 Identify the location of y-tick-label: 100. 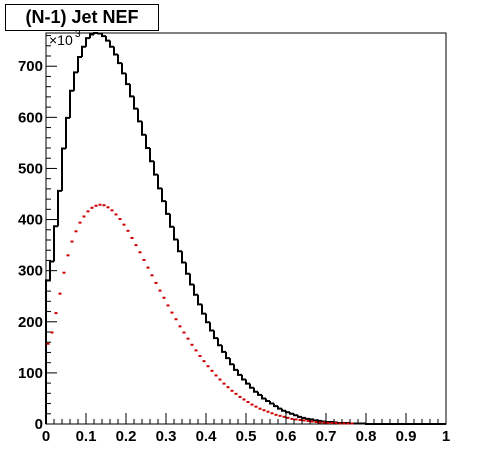
(30, 373).